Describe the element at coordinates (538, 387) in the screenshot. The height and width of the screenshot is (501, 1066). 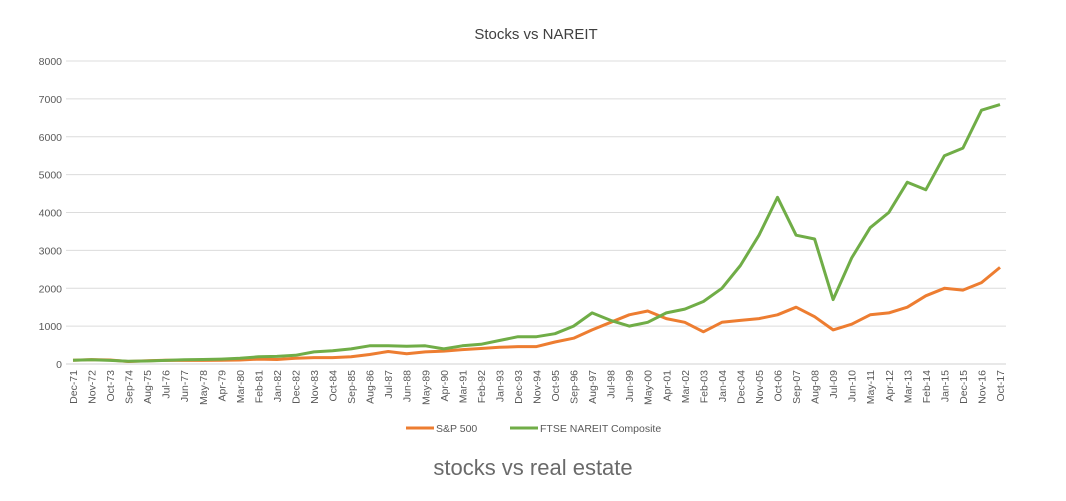
I see `x-tick-label: Nov-94` at that location.